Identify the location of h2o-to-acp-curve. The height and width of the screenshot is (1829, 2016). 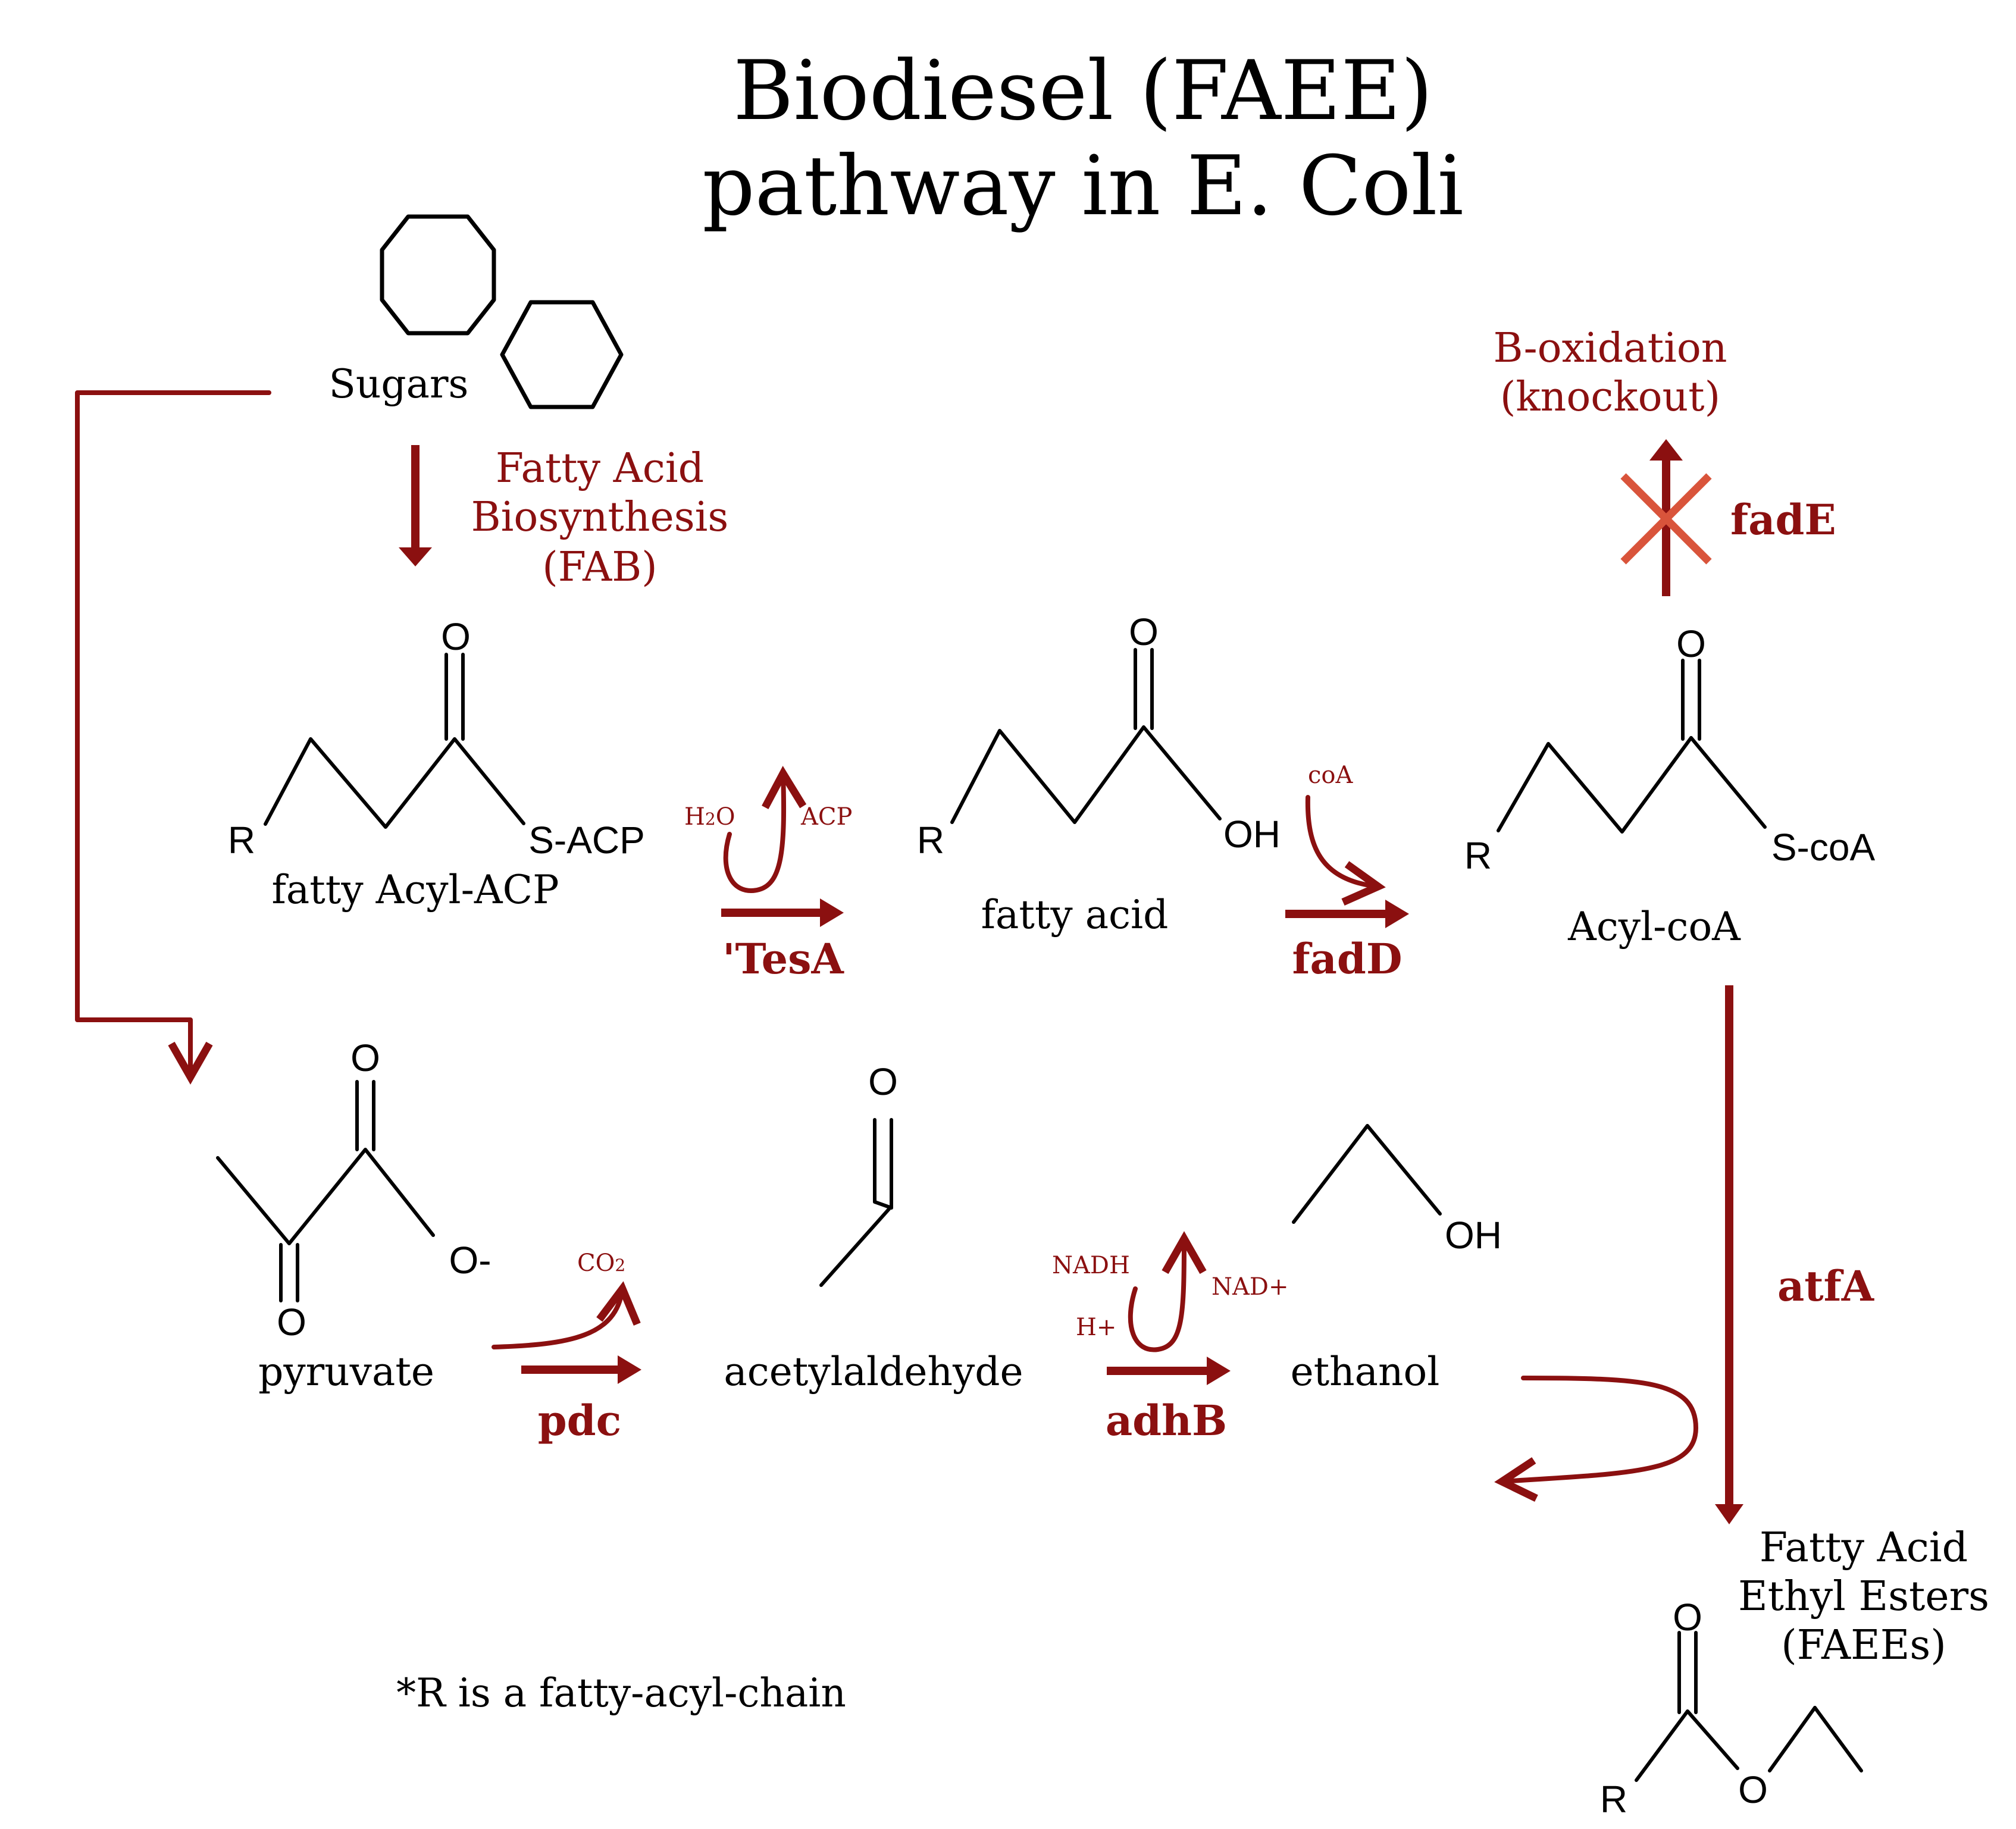
(765, 829).